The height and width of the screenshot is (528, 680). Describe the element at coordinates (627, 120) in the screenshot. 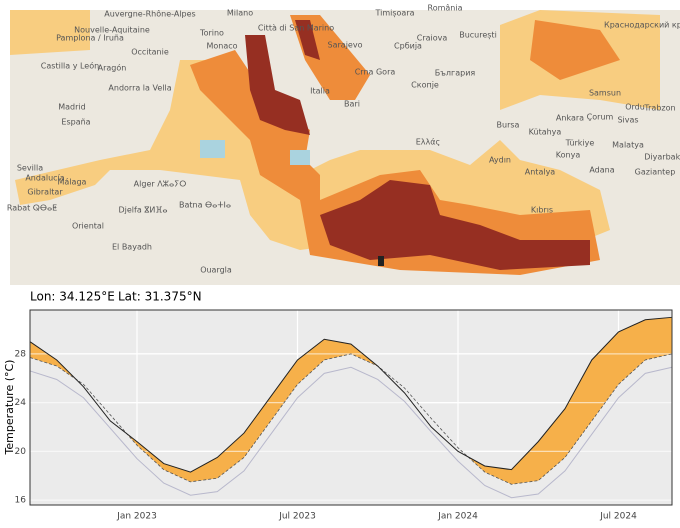

I see `place-label: Sivas` at that location.